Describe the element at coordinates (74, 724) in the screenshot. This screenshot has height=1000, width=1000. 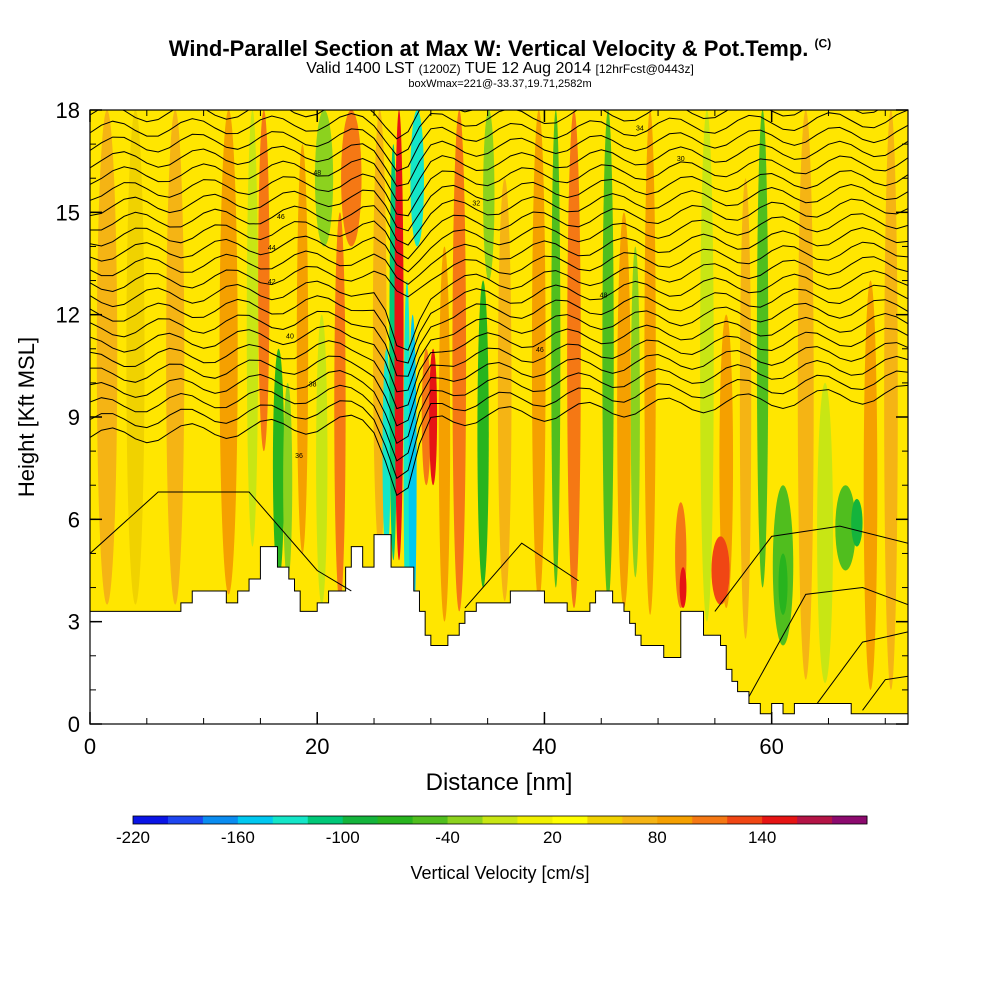
I see `y-tick-label: 0` at that location.